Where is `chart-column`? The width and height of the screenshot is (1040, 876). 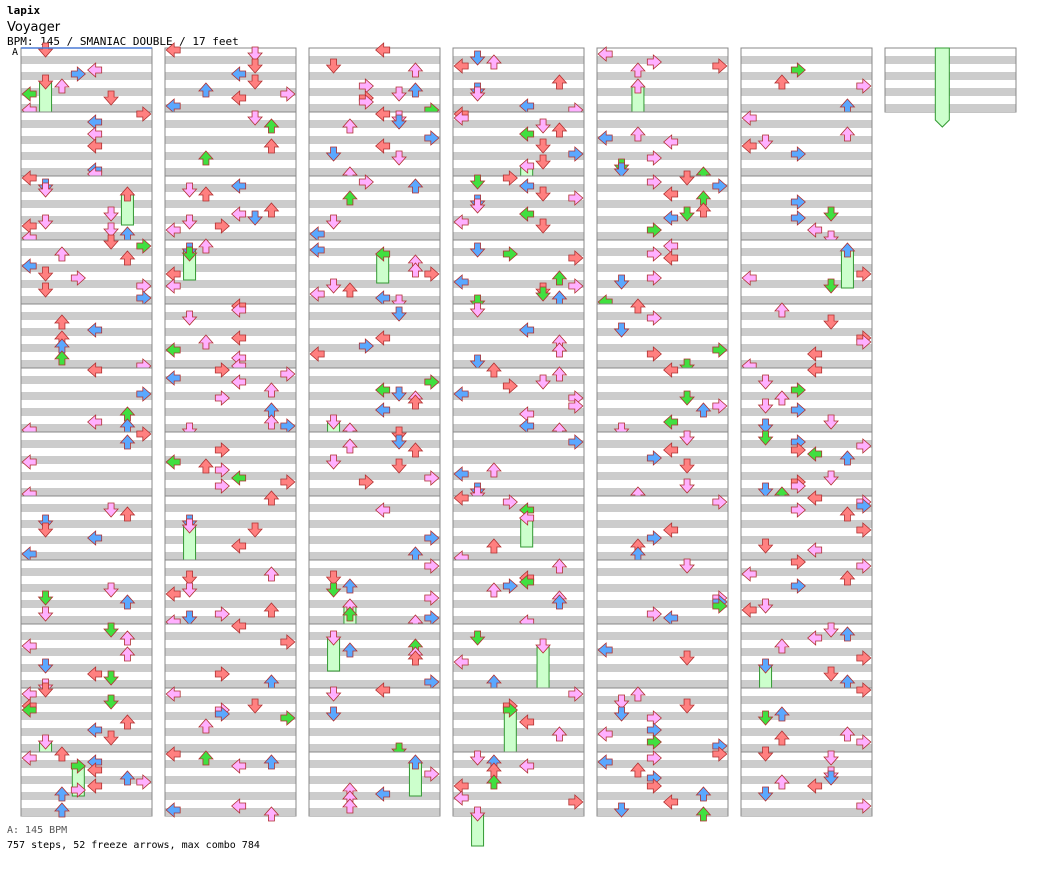
chart-column is located at coordinates (806, 432).